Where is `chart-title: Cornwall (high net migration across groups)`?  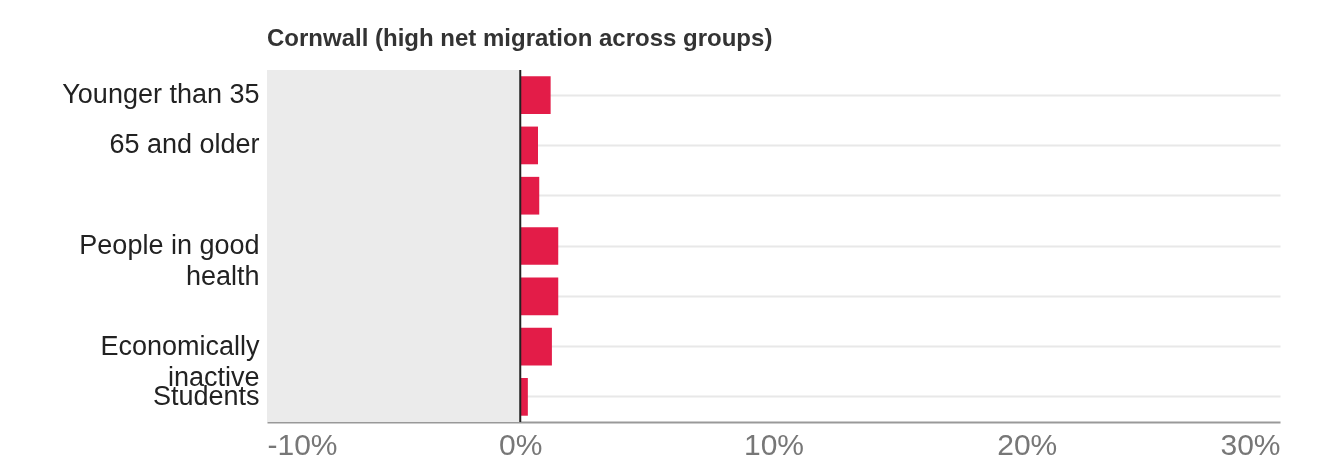
chart-title: Cornwall (high net migration across groups) is located at coordinates (520, 37).